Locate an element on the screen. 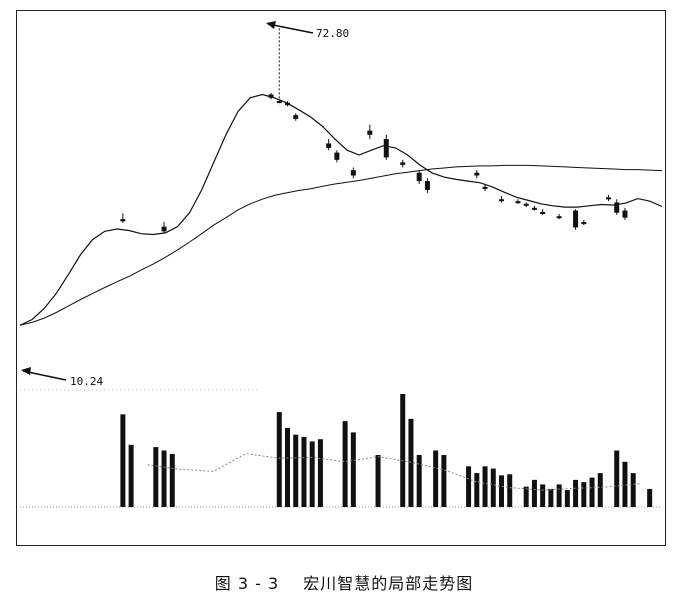 The height and width of the screenshot is (598, 688). high-price-label: 72.80 is located at coordinates (332, 33).